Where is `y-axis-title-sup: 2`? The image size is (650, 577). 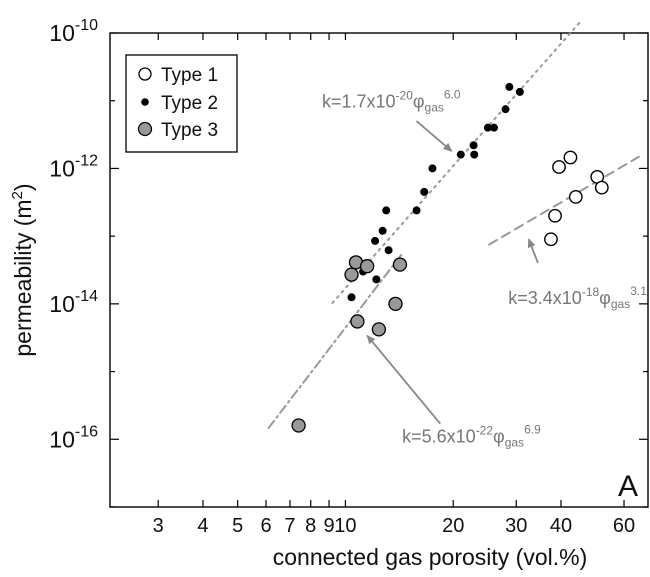 y-axis-title-sup: 2 is located at coordinates (17, 195).